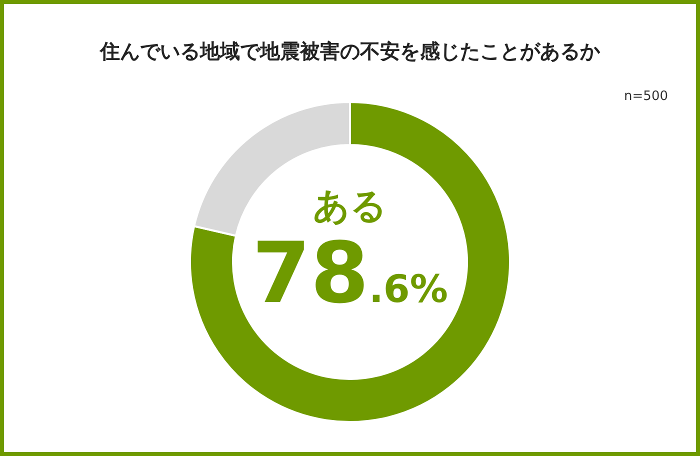 The image size is (700, 456). What do you see at coordinates (646, 96) in the screenshot?
I see `text: n=500` at bounding box center [646, 96].